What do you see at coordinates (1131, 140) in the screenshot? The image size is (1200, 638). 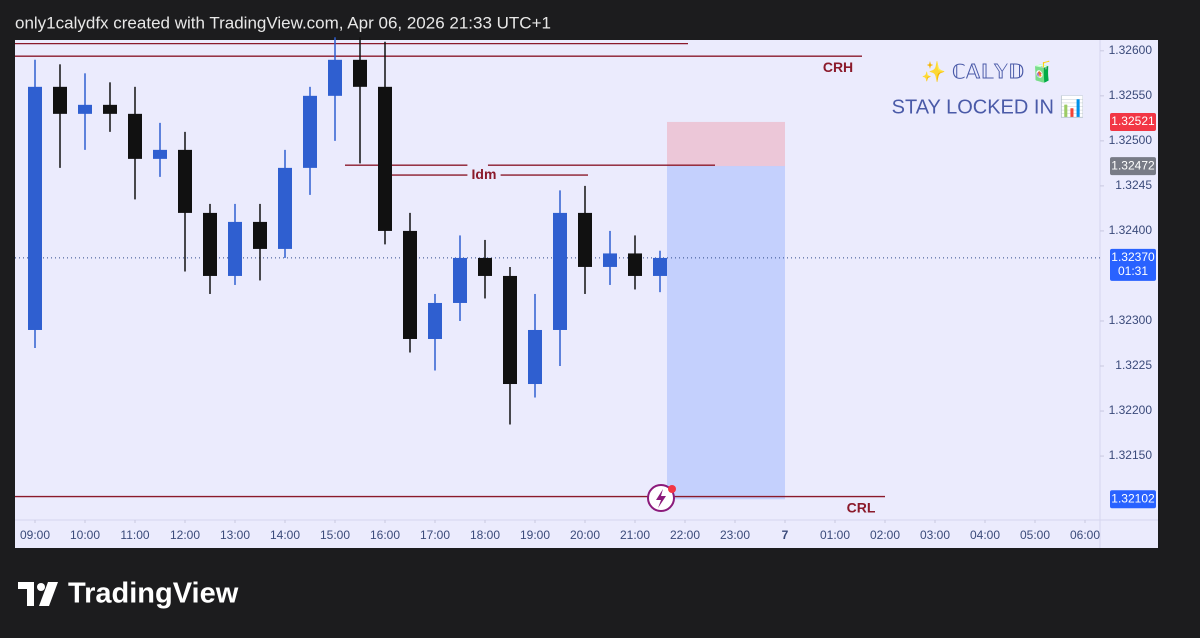 I see `y-tick-label: 1.32500` at bounding box center [1131, 140].